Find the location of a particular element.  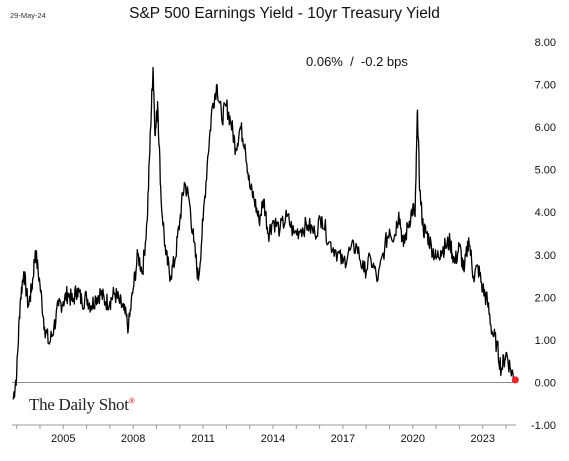

x-tick-label: 2005 is located at coordinates (63, 439).